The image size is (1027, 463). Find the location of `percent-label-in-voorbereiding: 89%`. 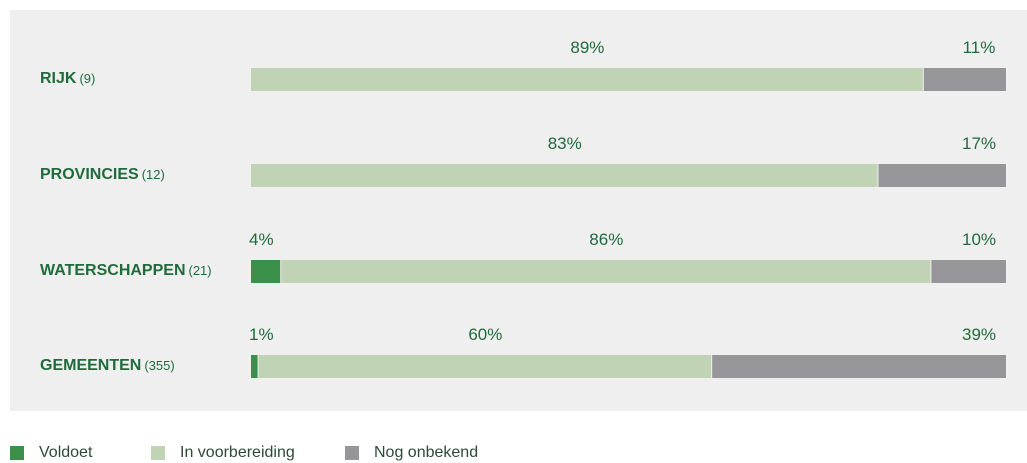

percent-label-in-voorbereiding: 89% is located at coordinates (587, 47).